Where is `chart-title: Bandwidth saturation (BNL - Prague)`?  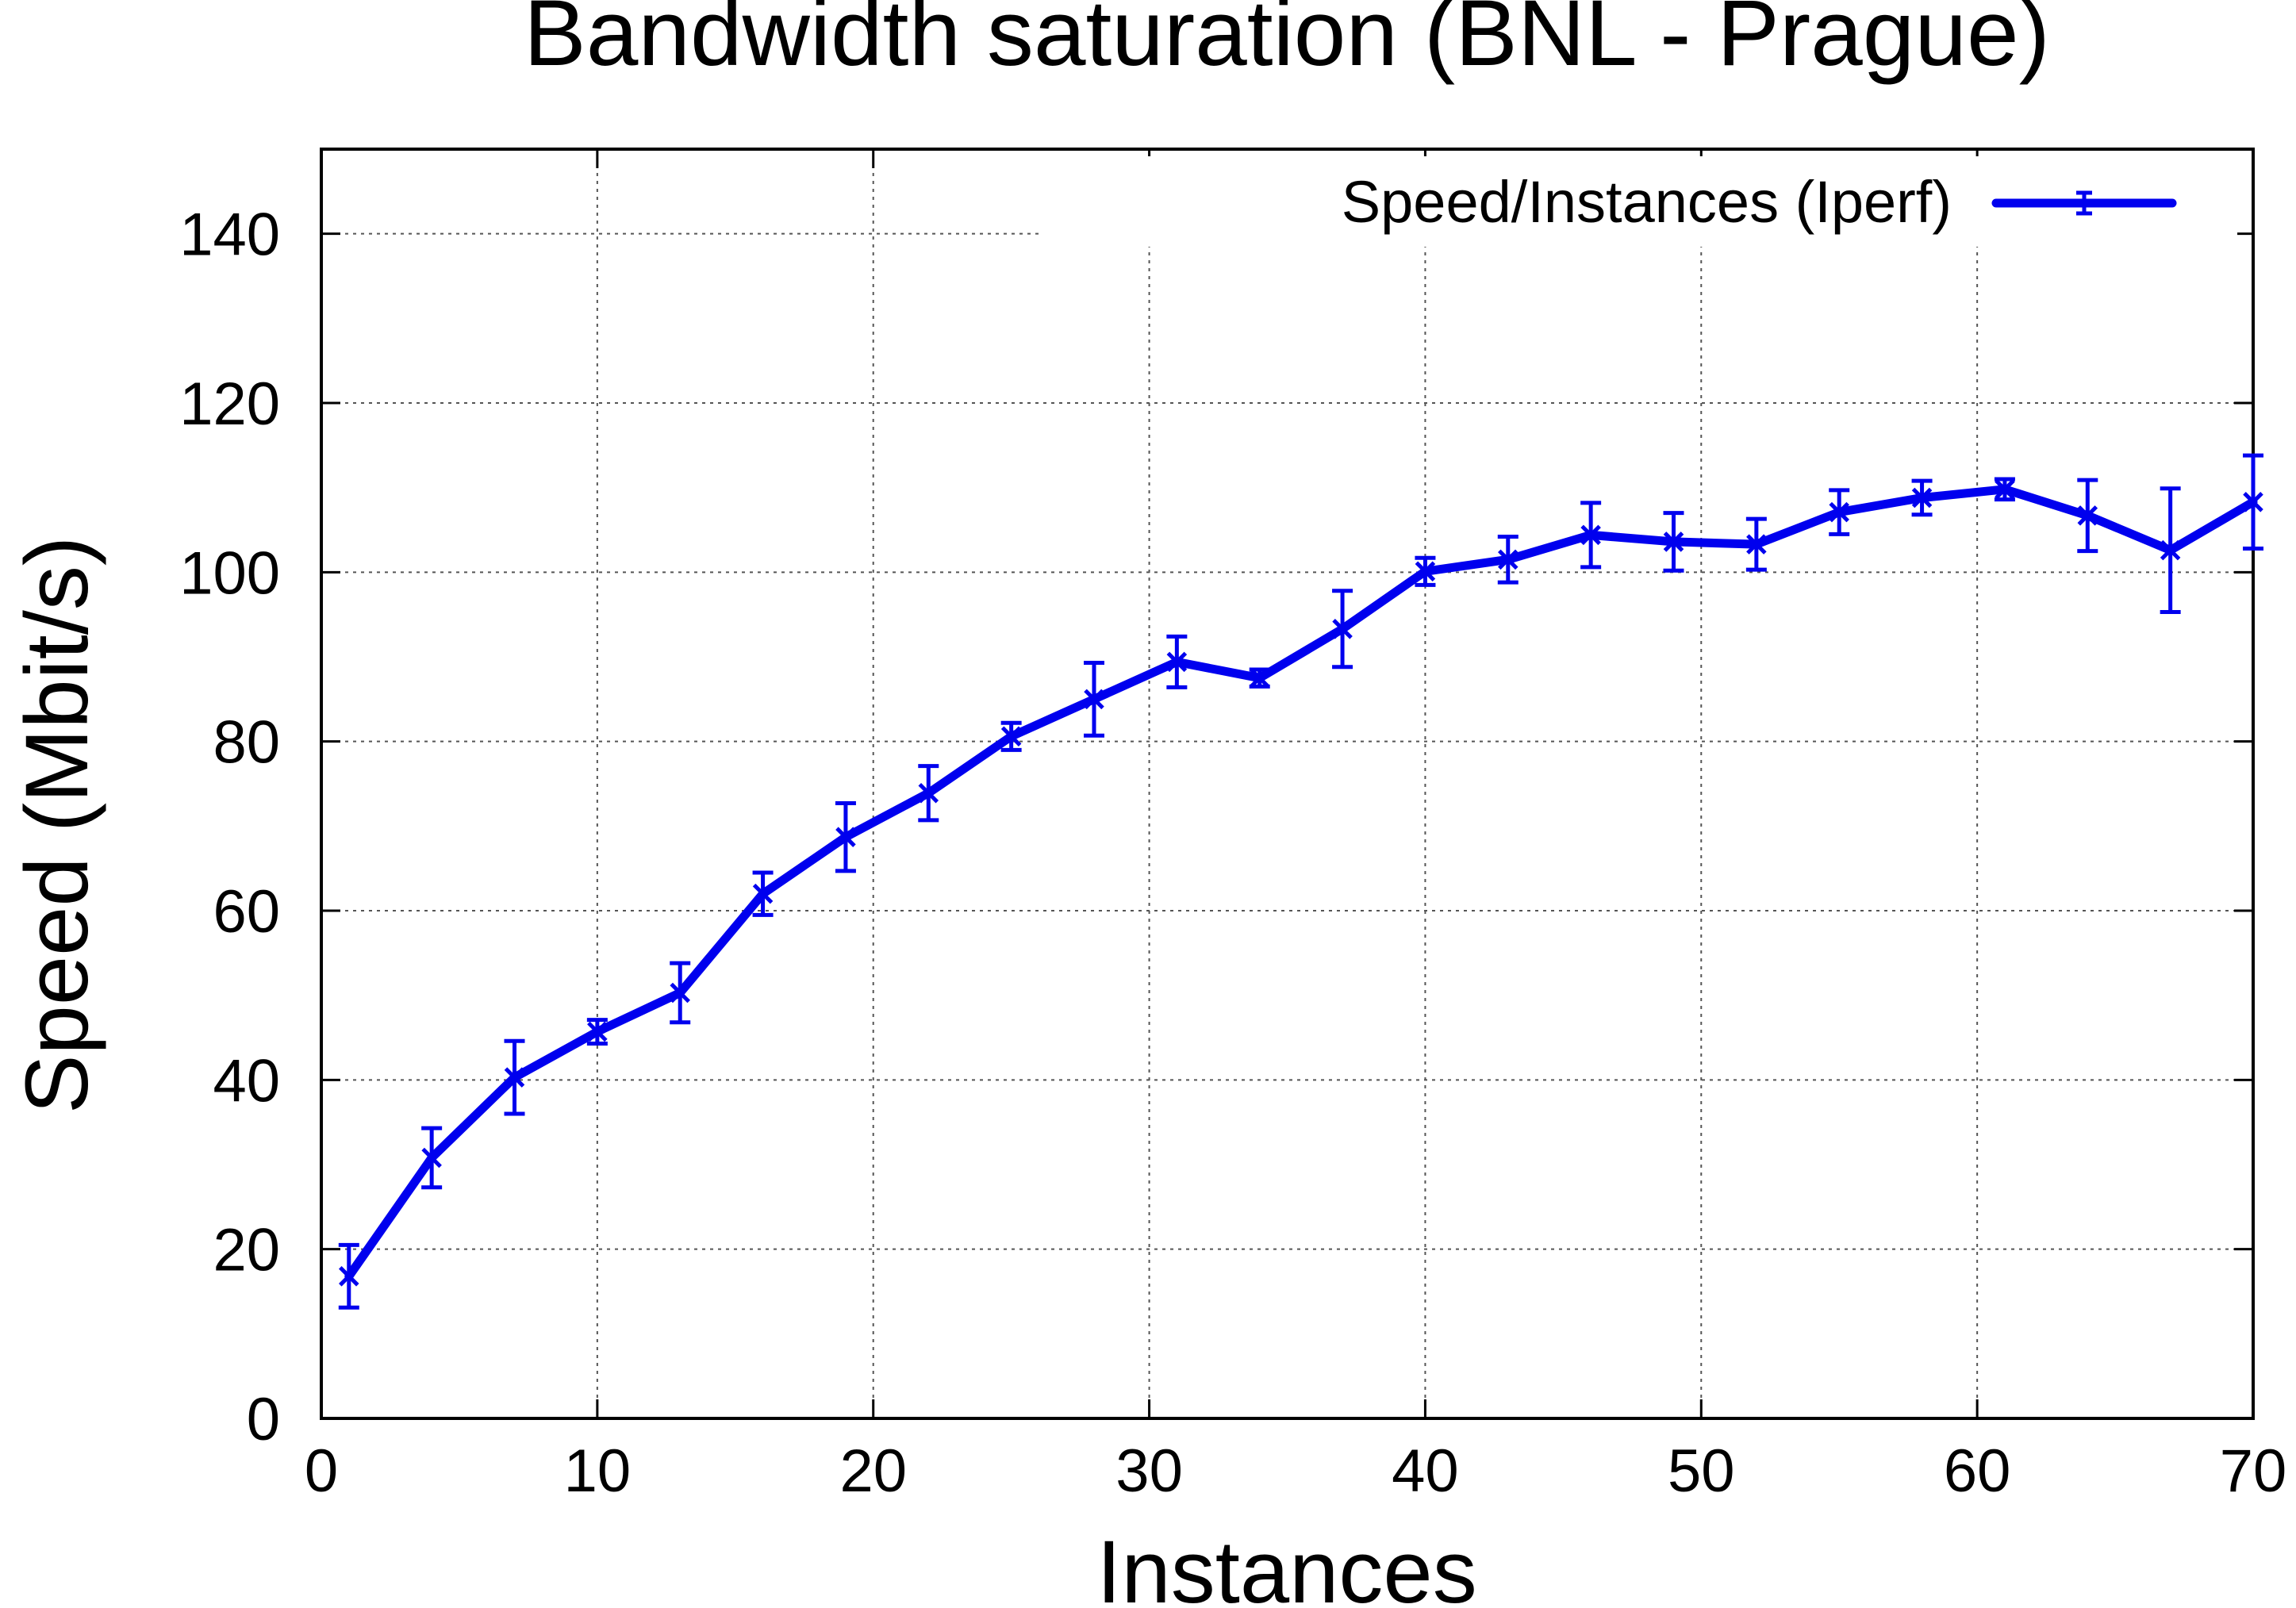 chart-title: Bandwidth saturation (BNL - Prague) is located at coordinates (1287, 43).